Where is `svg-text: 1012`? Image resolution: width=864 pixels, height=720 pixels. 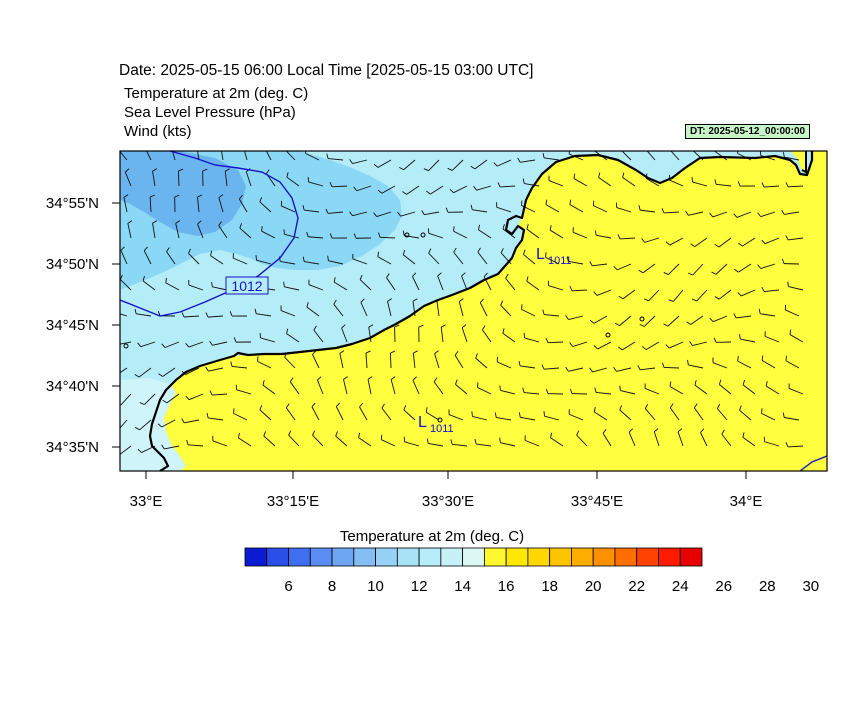 svg-text: 1012 is located at coordinates (246, 286).